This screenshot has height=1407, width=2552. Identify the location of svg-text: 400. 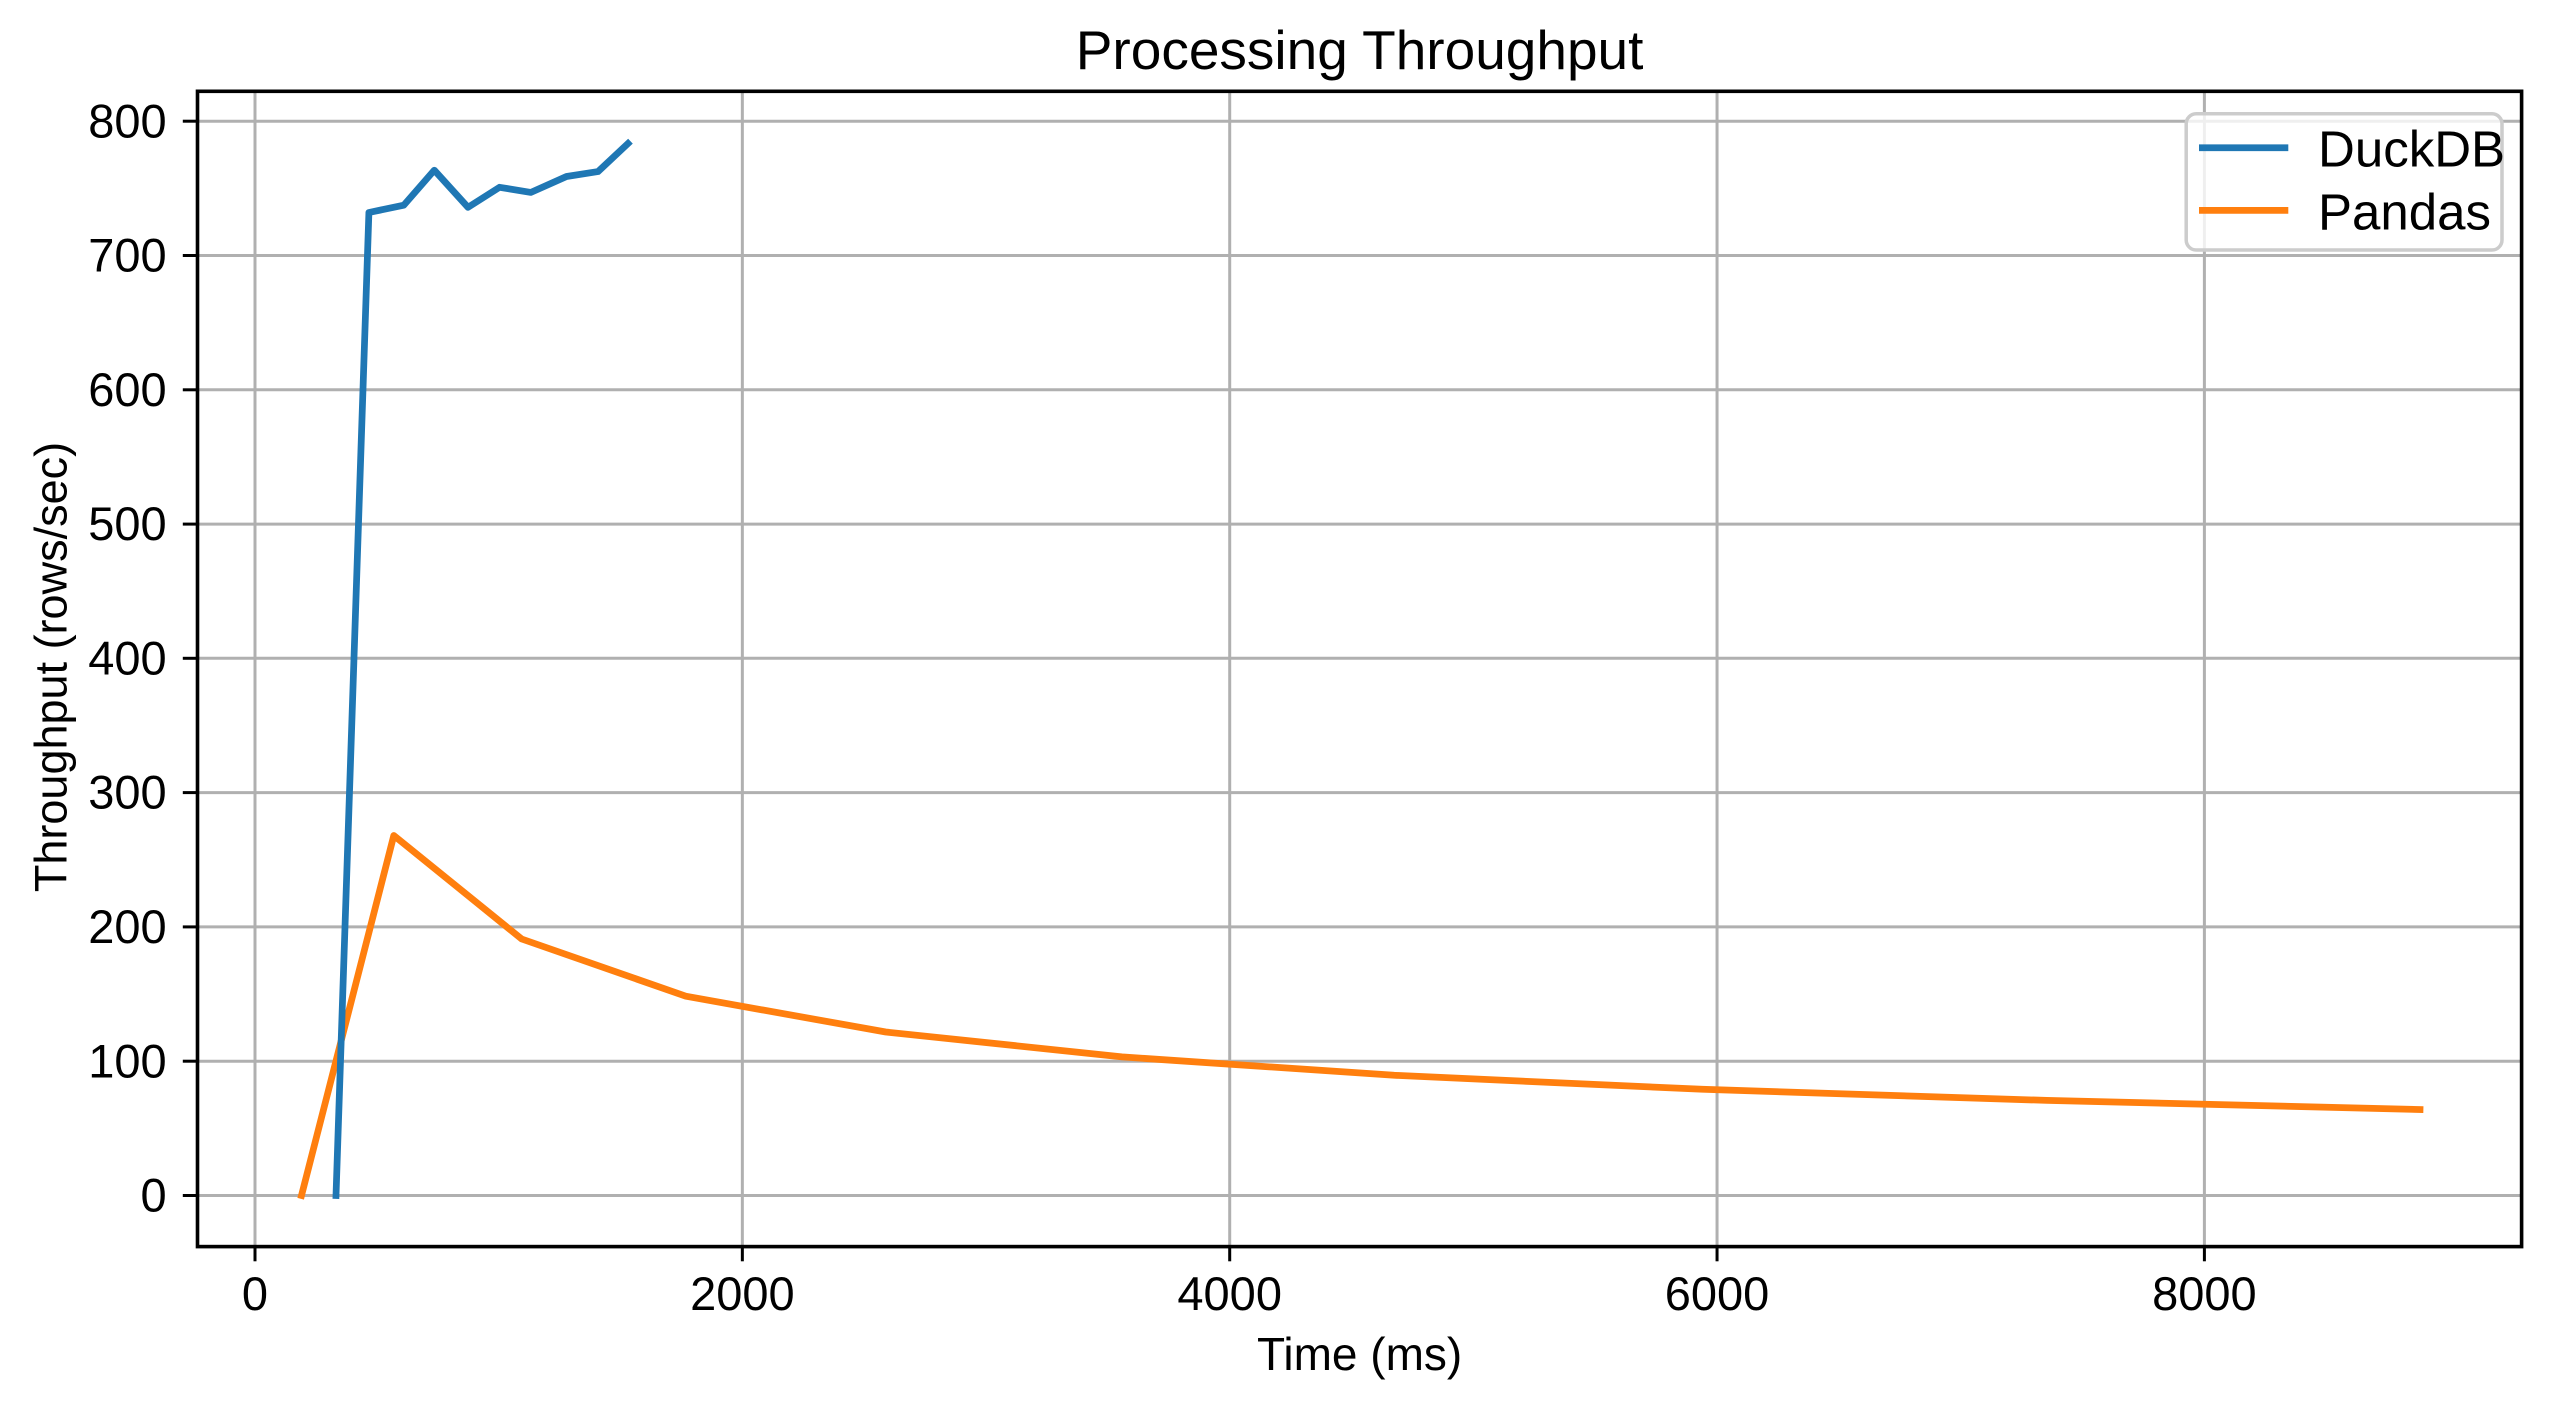
(127, 657).